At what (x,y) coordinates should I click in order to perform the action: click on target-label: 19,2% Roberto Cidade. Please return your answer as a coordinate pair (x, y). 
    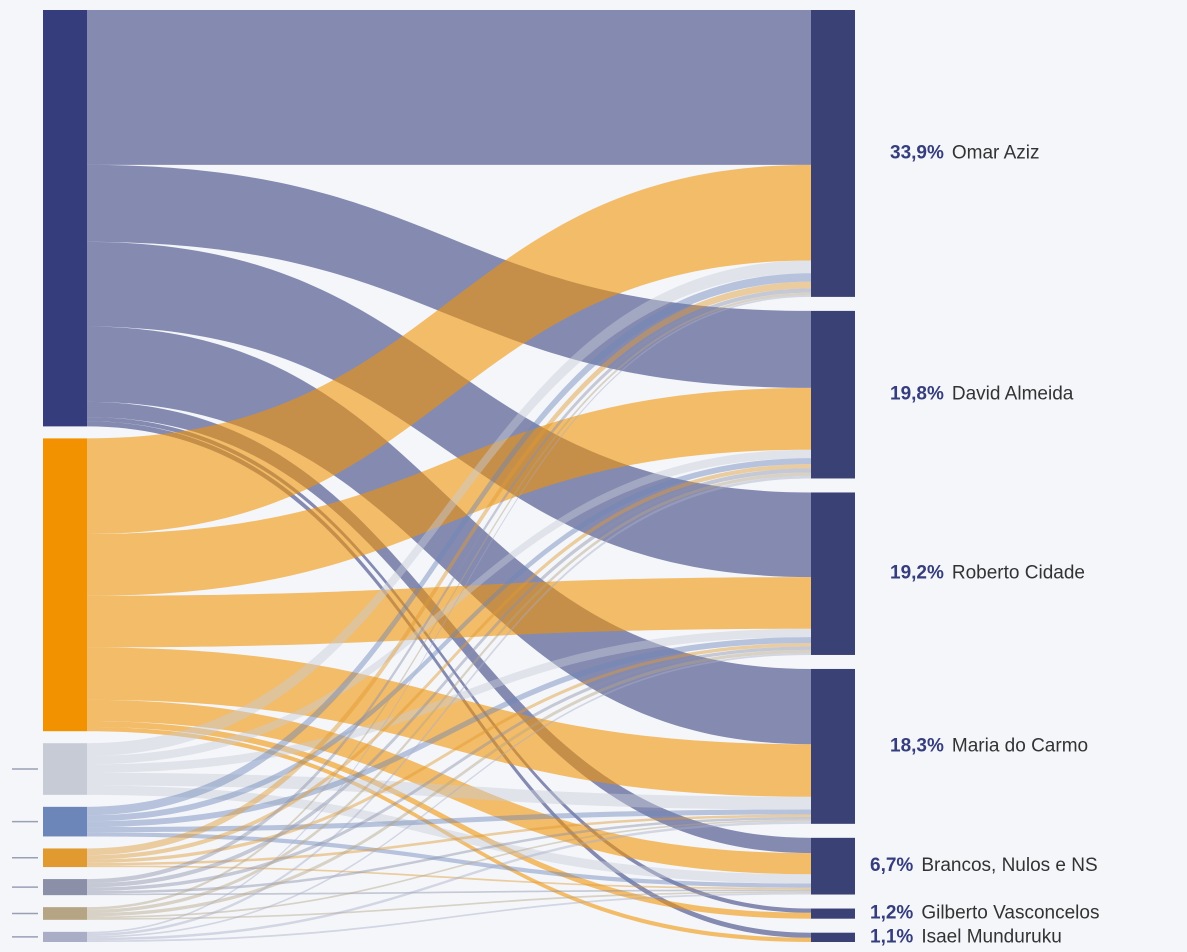
    Looking at the image, I should click on (987, 573).